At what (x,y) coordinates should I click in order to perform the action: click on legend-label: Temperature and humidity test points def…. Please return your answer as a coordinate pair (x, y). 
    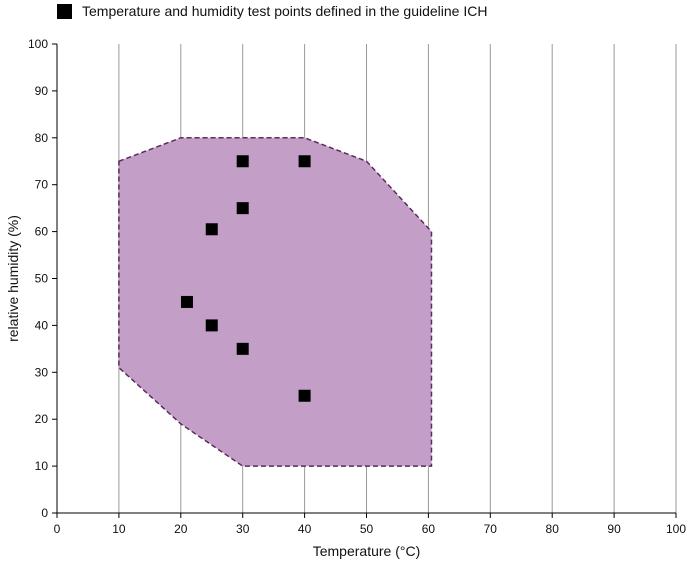
    Looking at the image, I should click on (285, 11).